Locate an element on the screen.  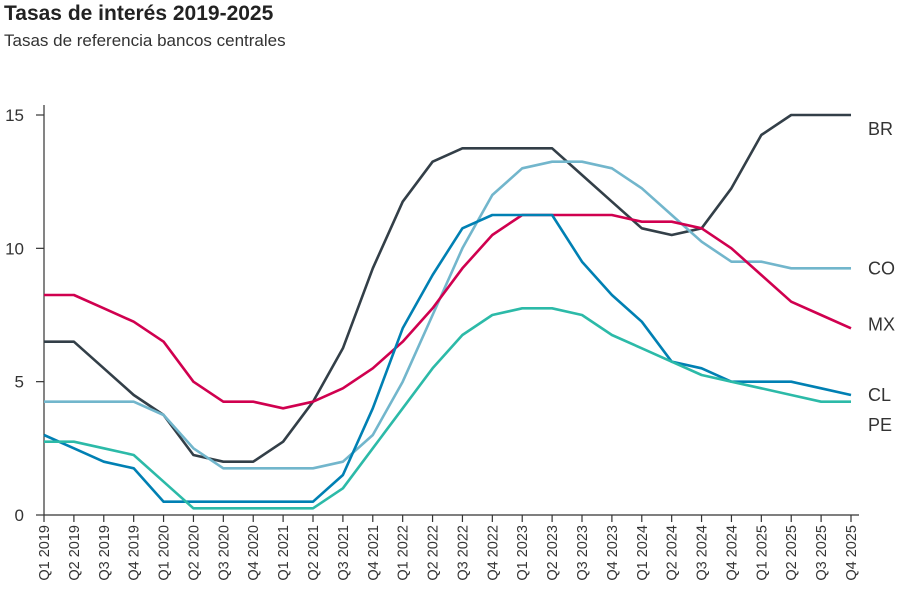
x-tick-label: Q1 2022 is located at coordinates (404, 553).